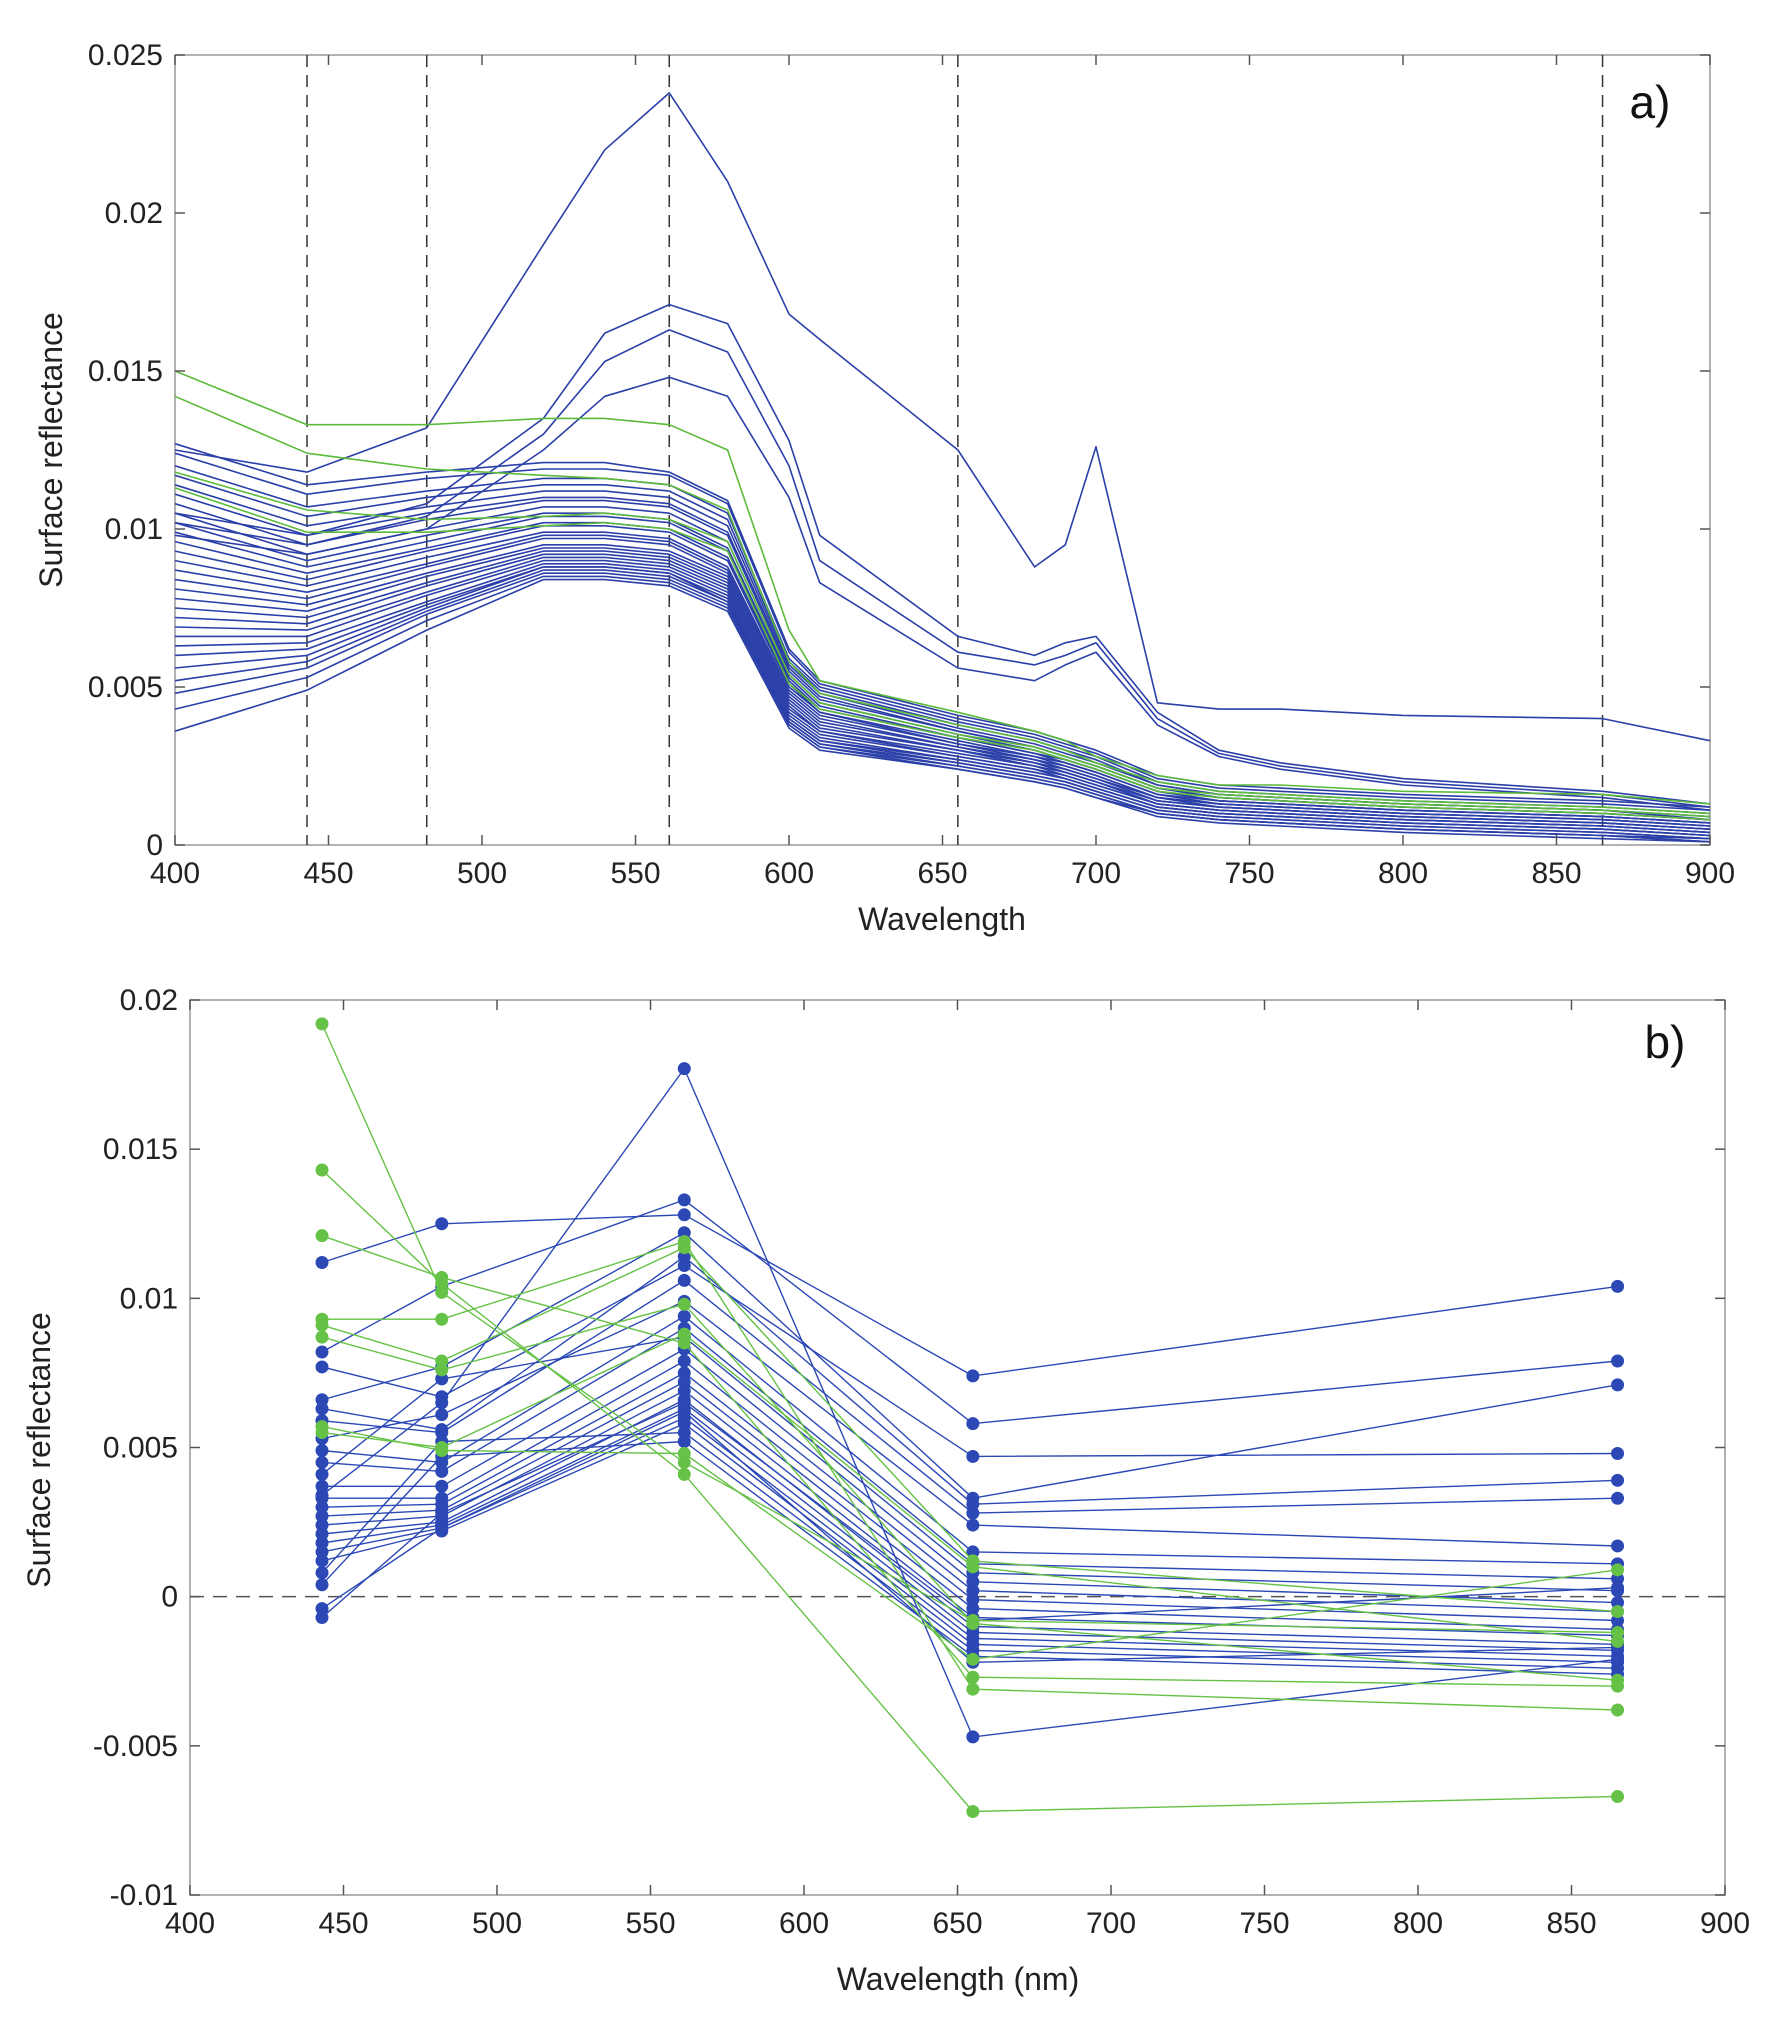 Image resolution: width=1777 pixels, height=2029 pixels. What do you see at coordinates (134, 529) in the screenshot?
I see `y-tick-label: 0.01` at bounding box center [134, 529].